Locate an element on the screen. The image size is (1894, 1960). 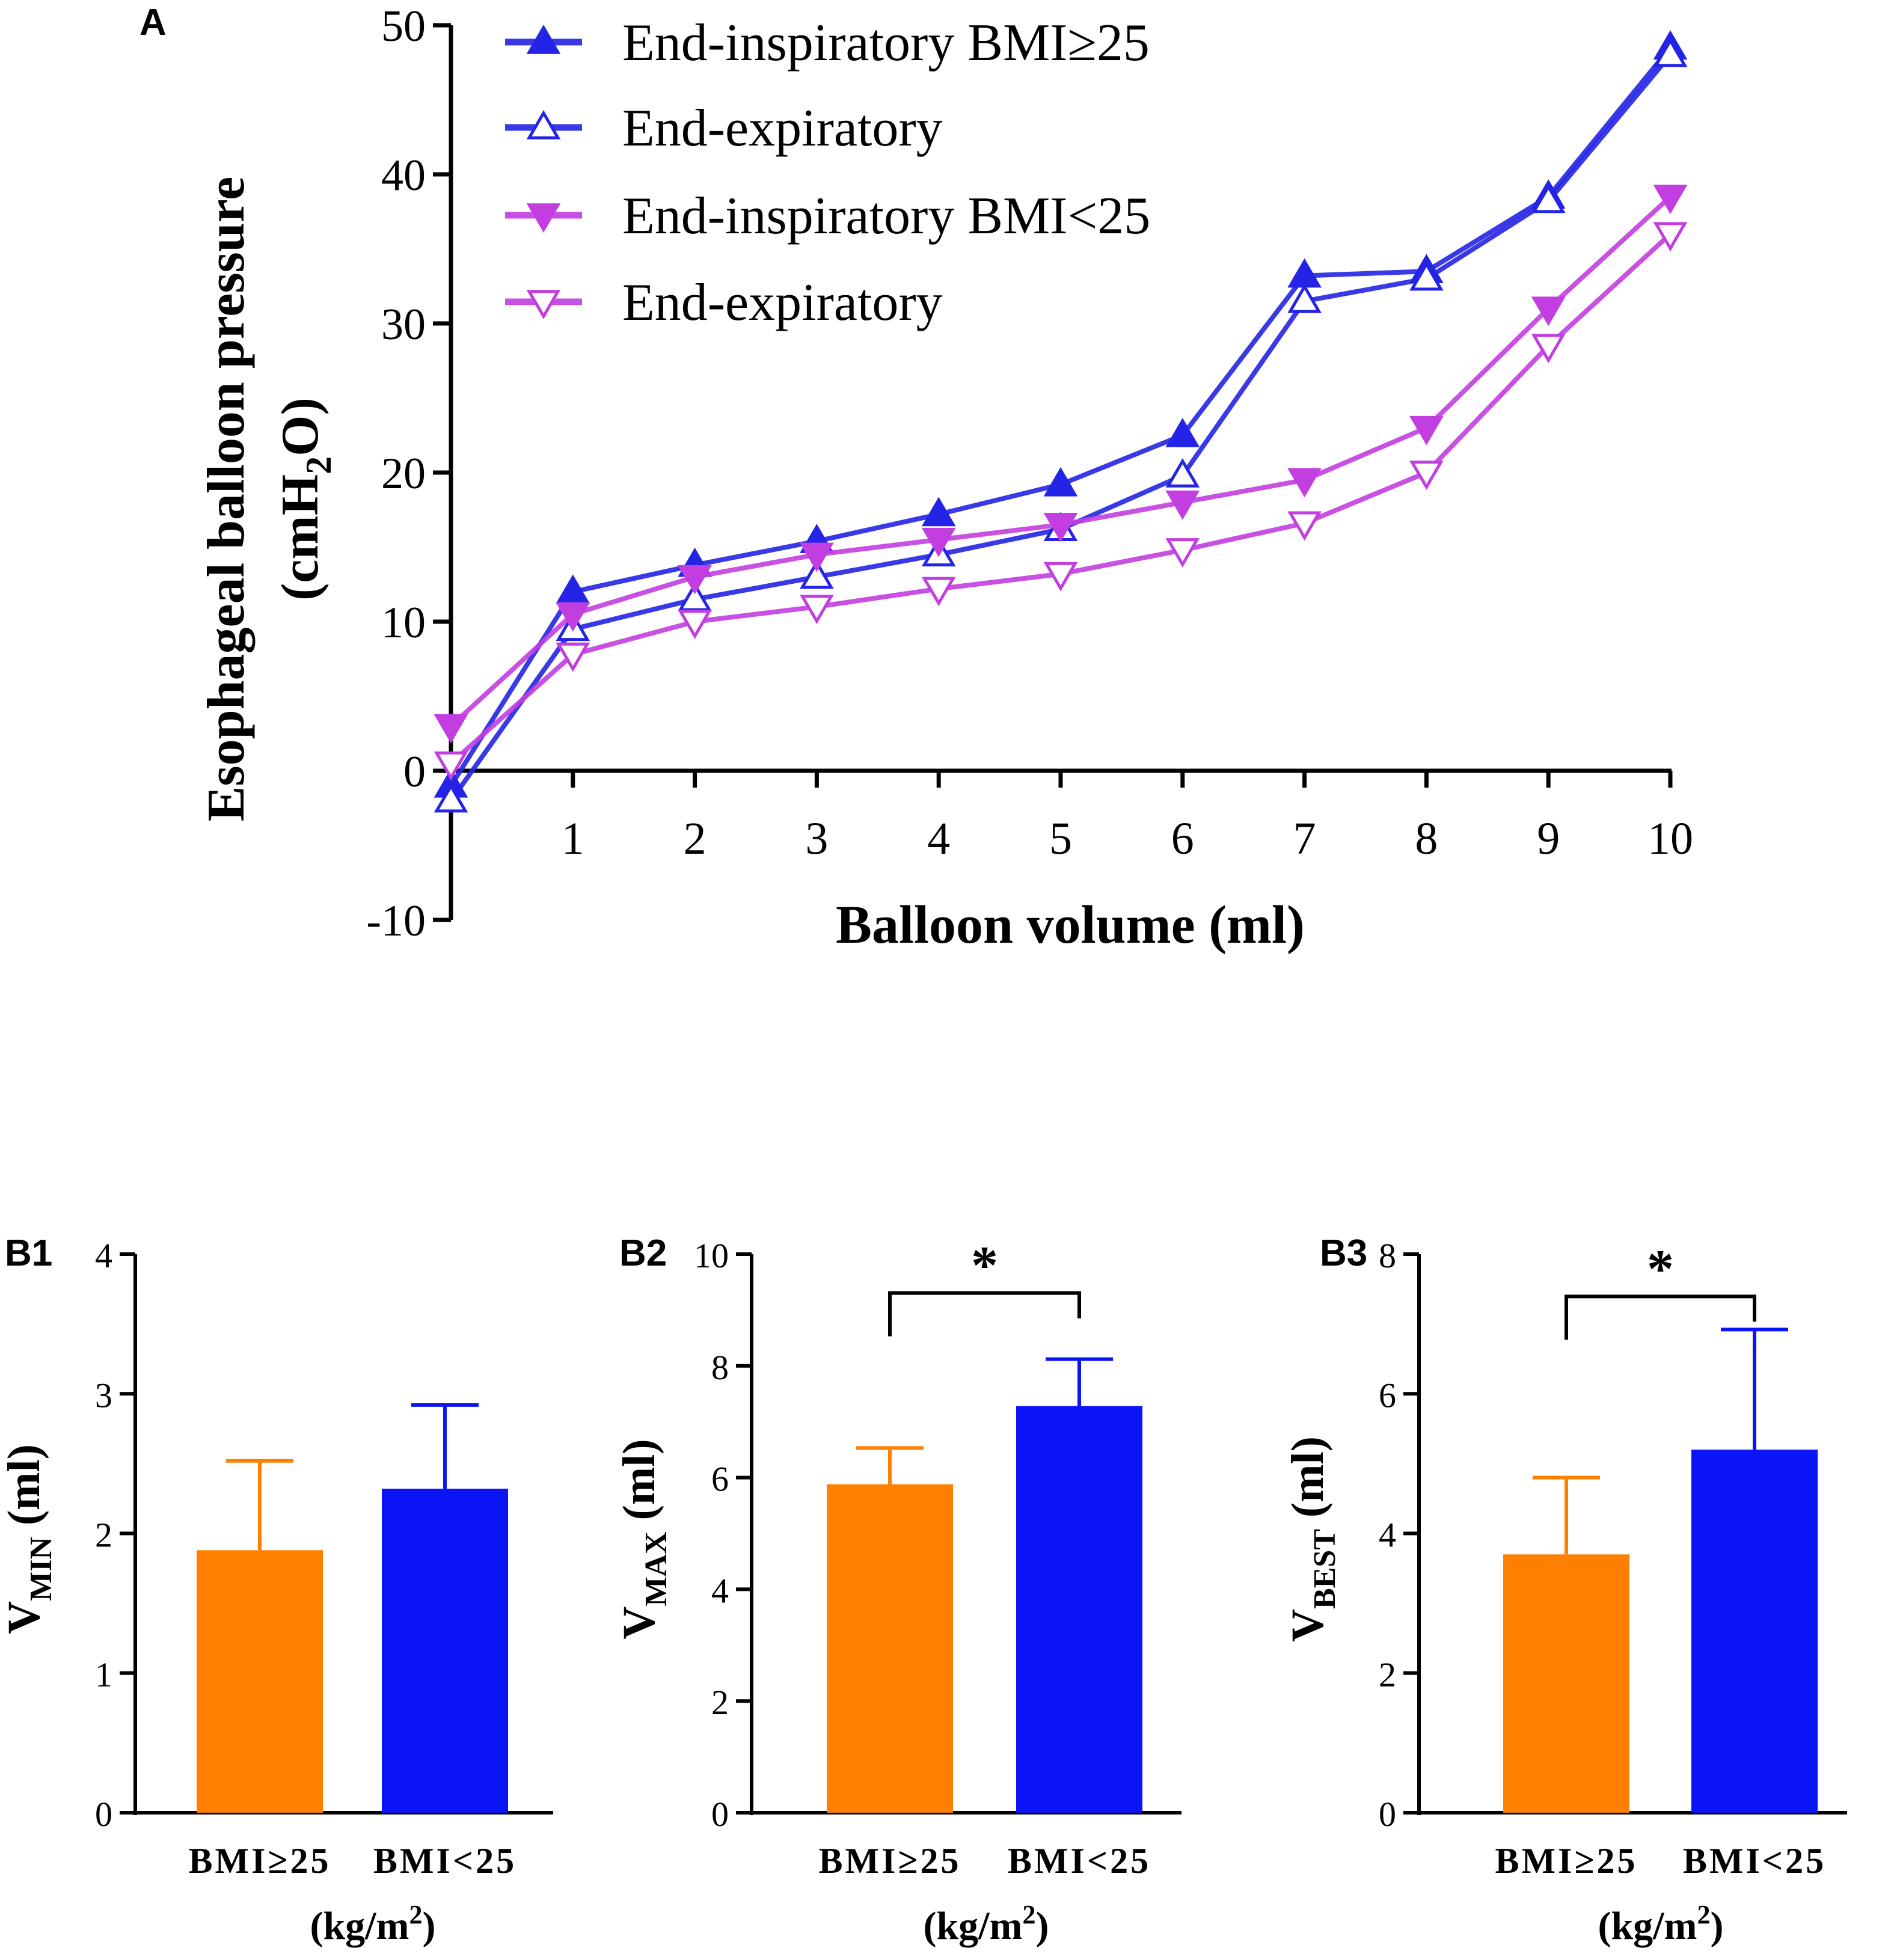
panel-b2-y-tick-label: 0 is located at coordinates (720, 1814).